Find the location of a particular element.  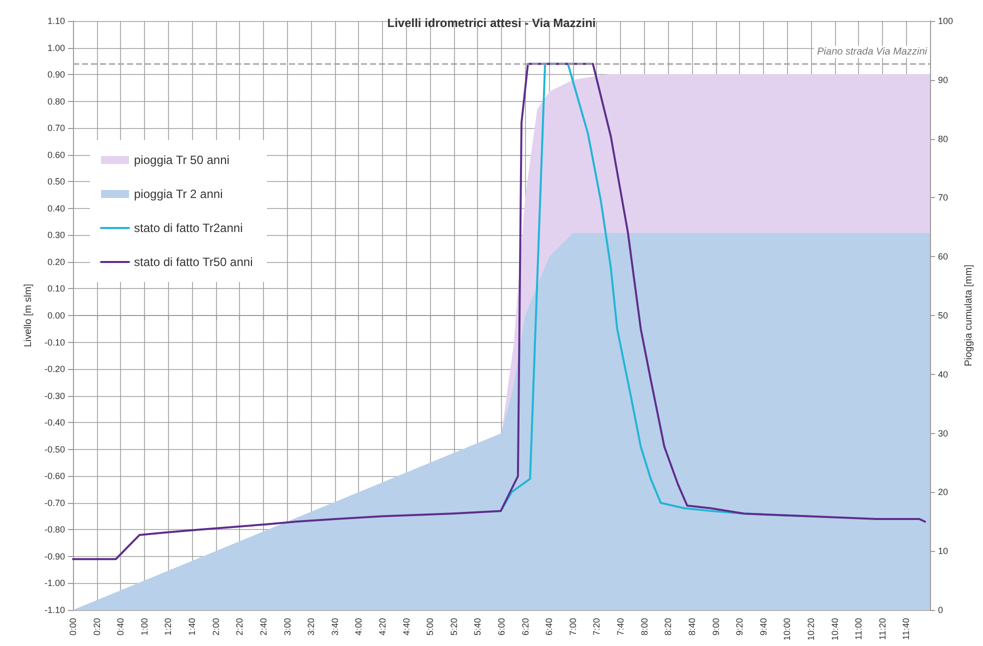

x-tick-label: 5:20 is located at coordinates (453, 627).